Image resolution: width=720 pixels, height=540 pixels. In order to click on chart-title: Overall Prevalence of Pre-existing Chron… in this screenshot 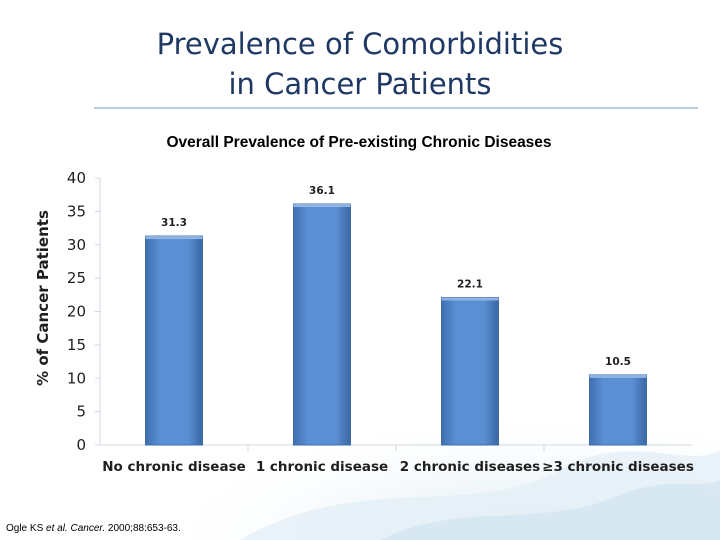, I will do `click(358, 142)`.